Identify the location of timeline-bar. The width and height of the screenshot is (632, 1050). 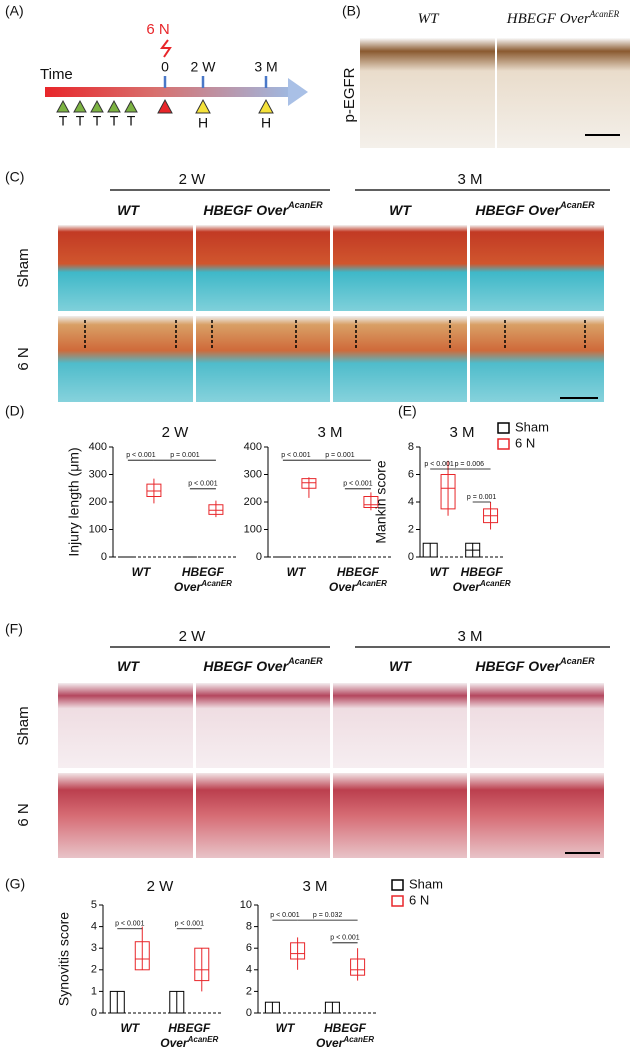
(167, 92).